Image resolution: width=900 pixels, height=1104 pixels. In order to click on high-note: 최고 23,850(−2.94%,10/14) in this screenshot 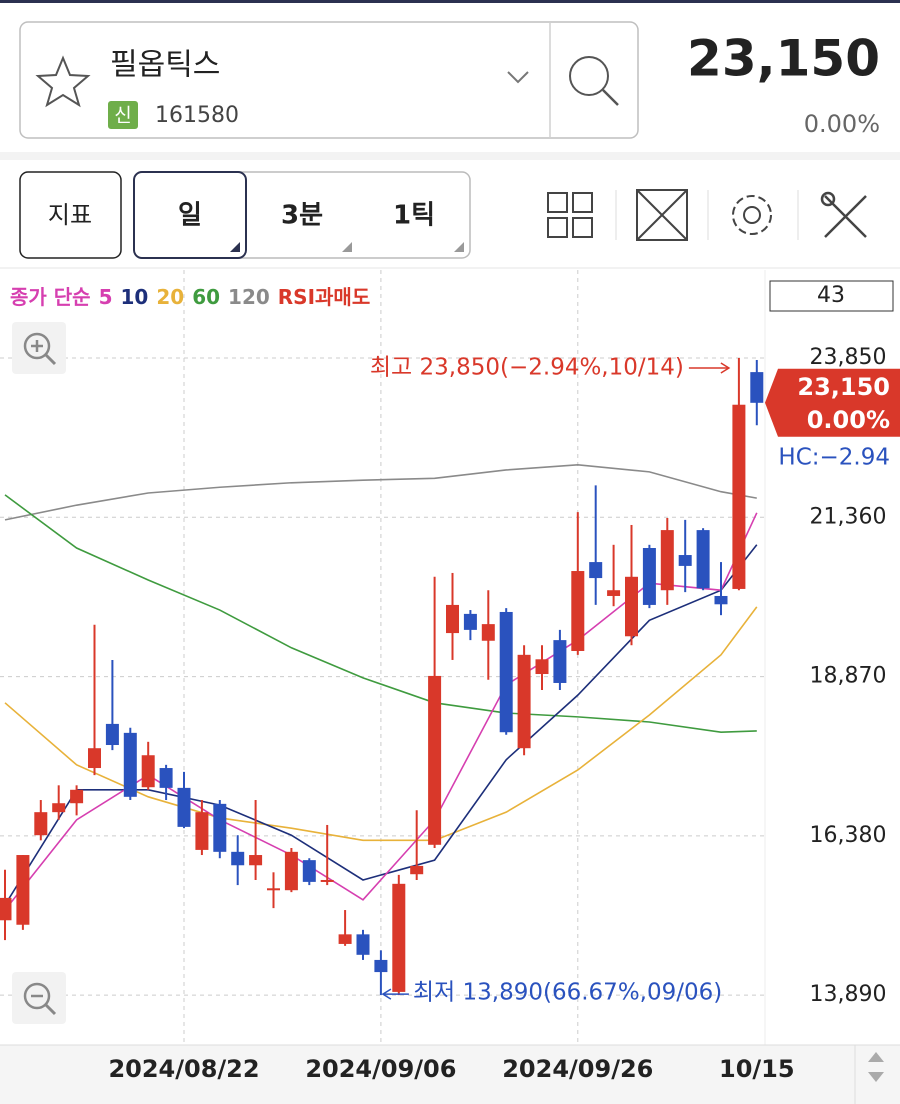, I will do `click(527, 368)`.